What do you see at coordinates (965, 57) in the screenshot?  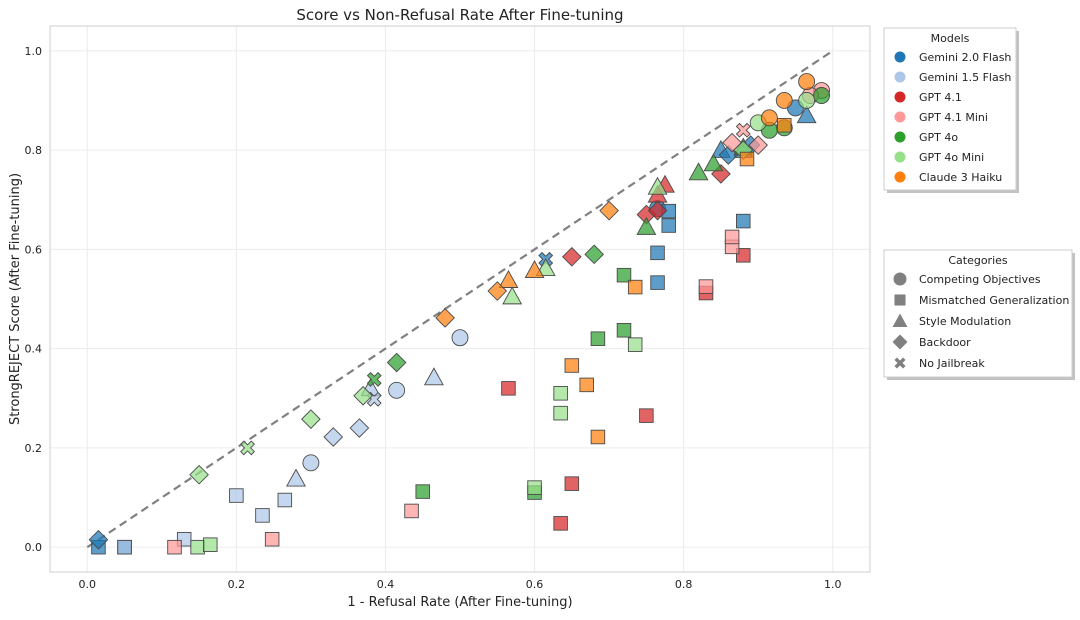 I see `legend-label: Gemini 2.0 Flash` at bounding box center [965, 57].